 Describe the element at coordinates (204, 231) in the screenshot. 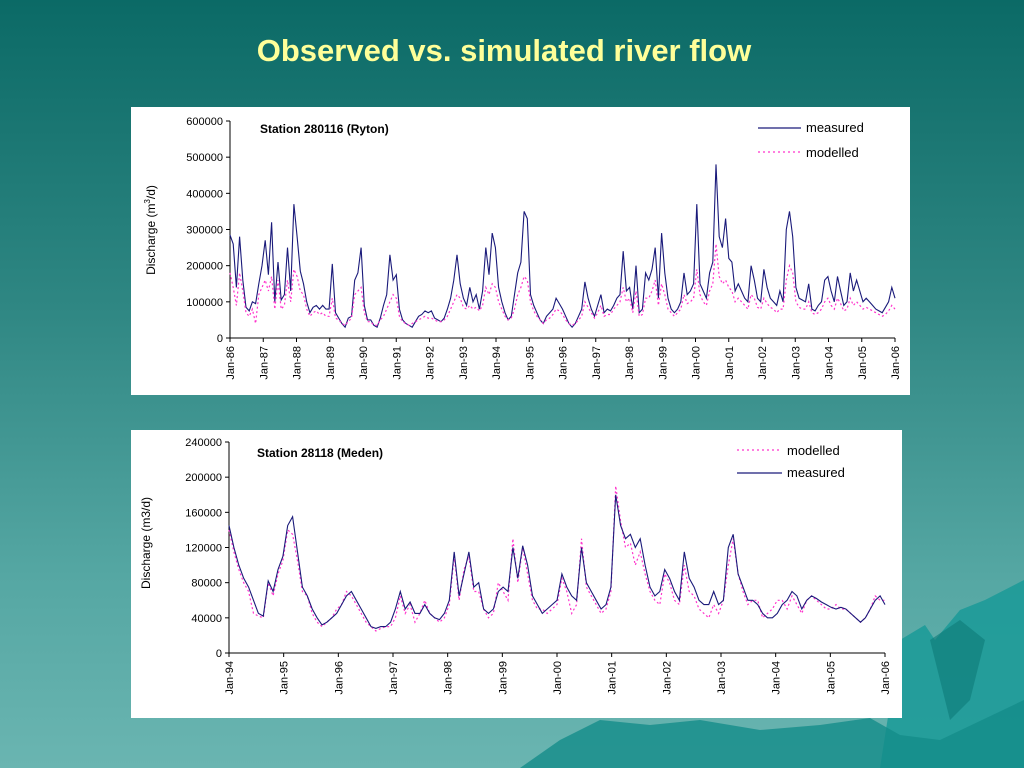

I see `y-tick-label: 300000` at that location.